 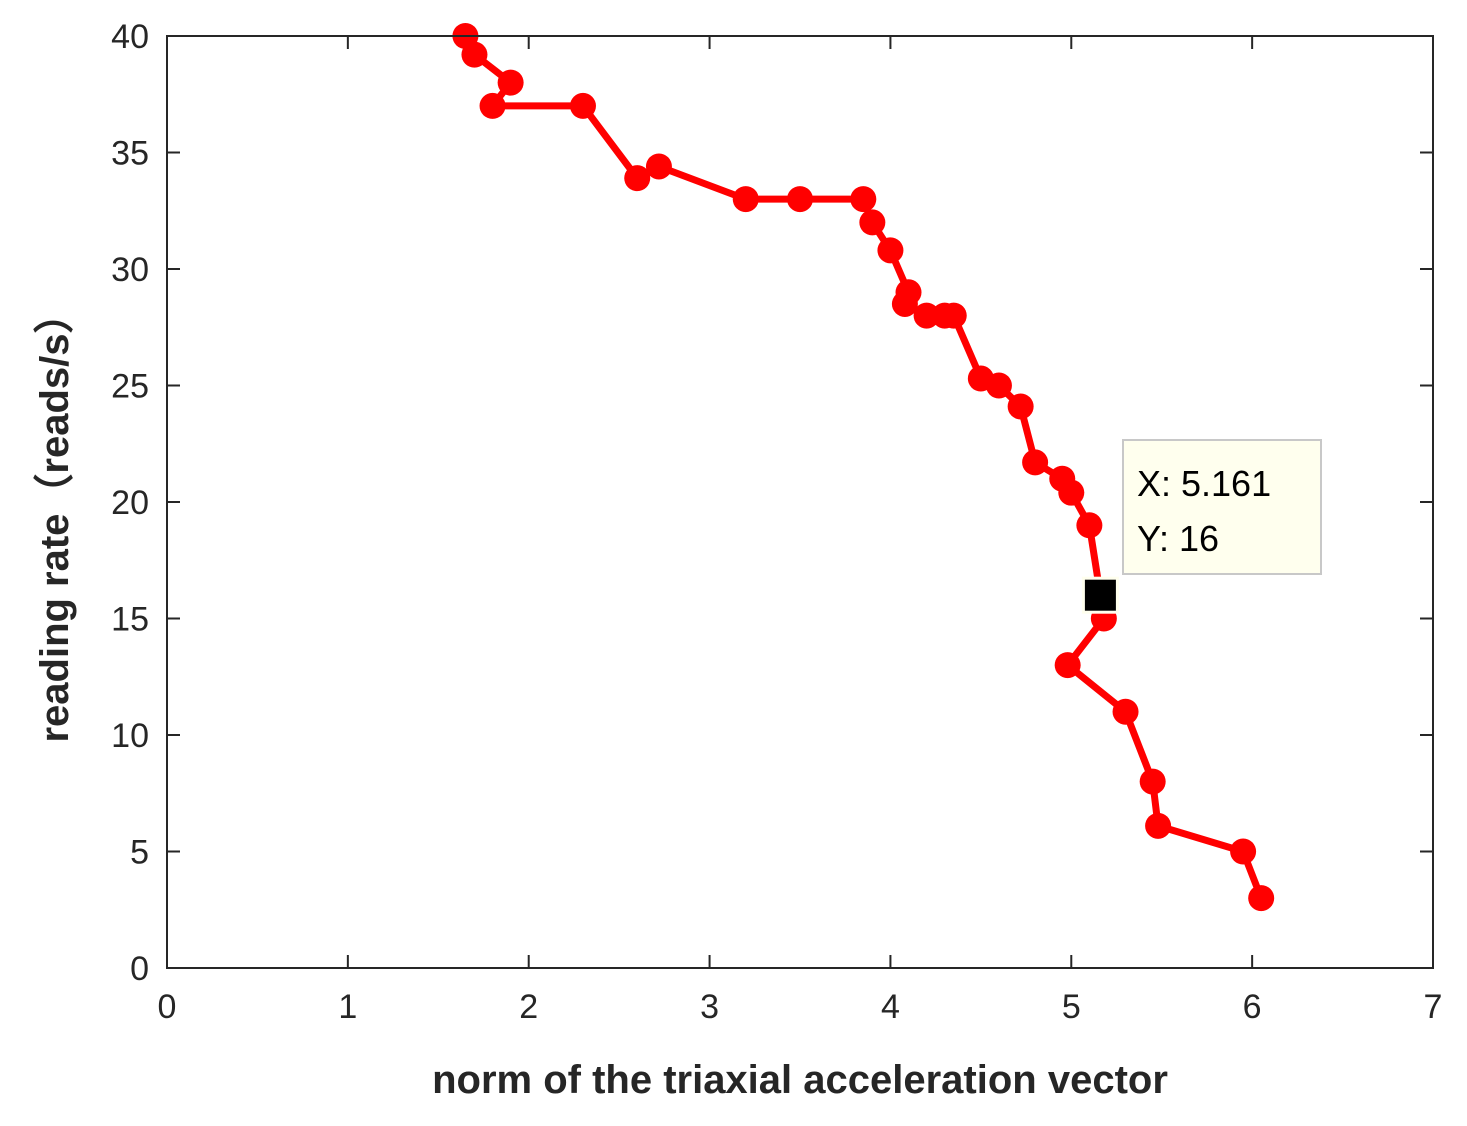 I want to click on x-axis-title: norm of the triaxial acceleration vector, so click(x=800, y=1080).